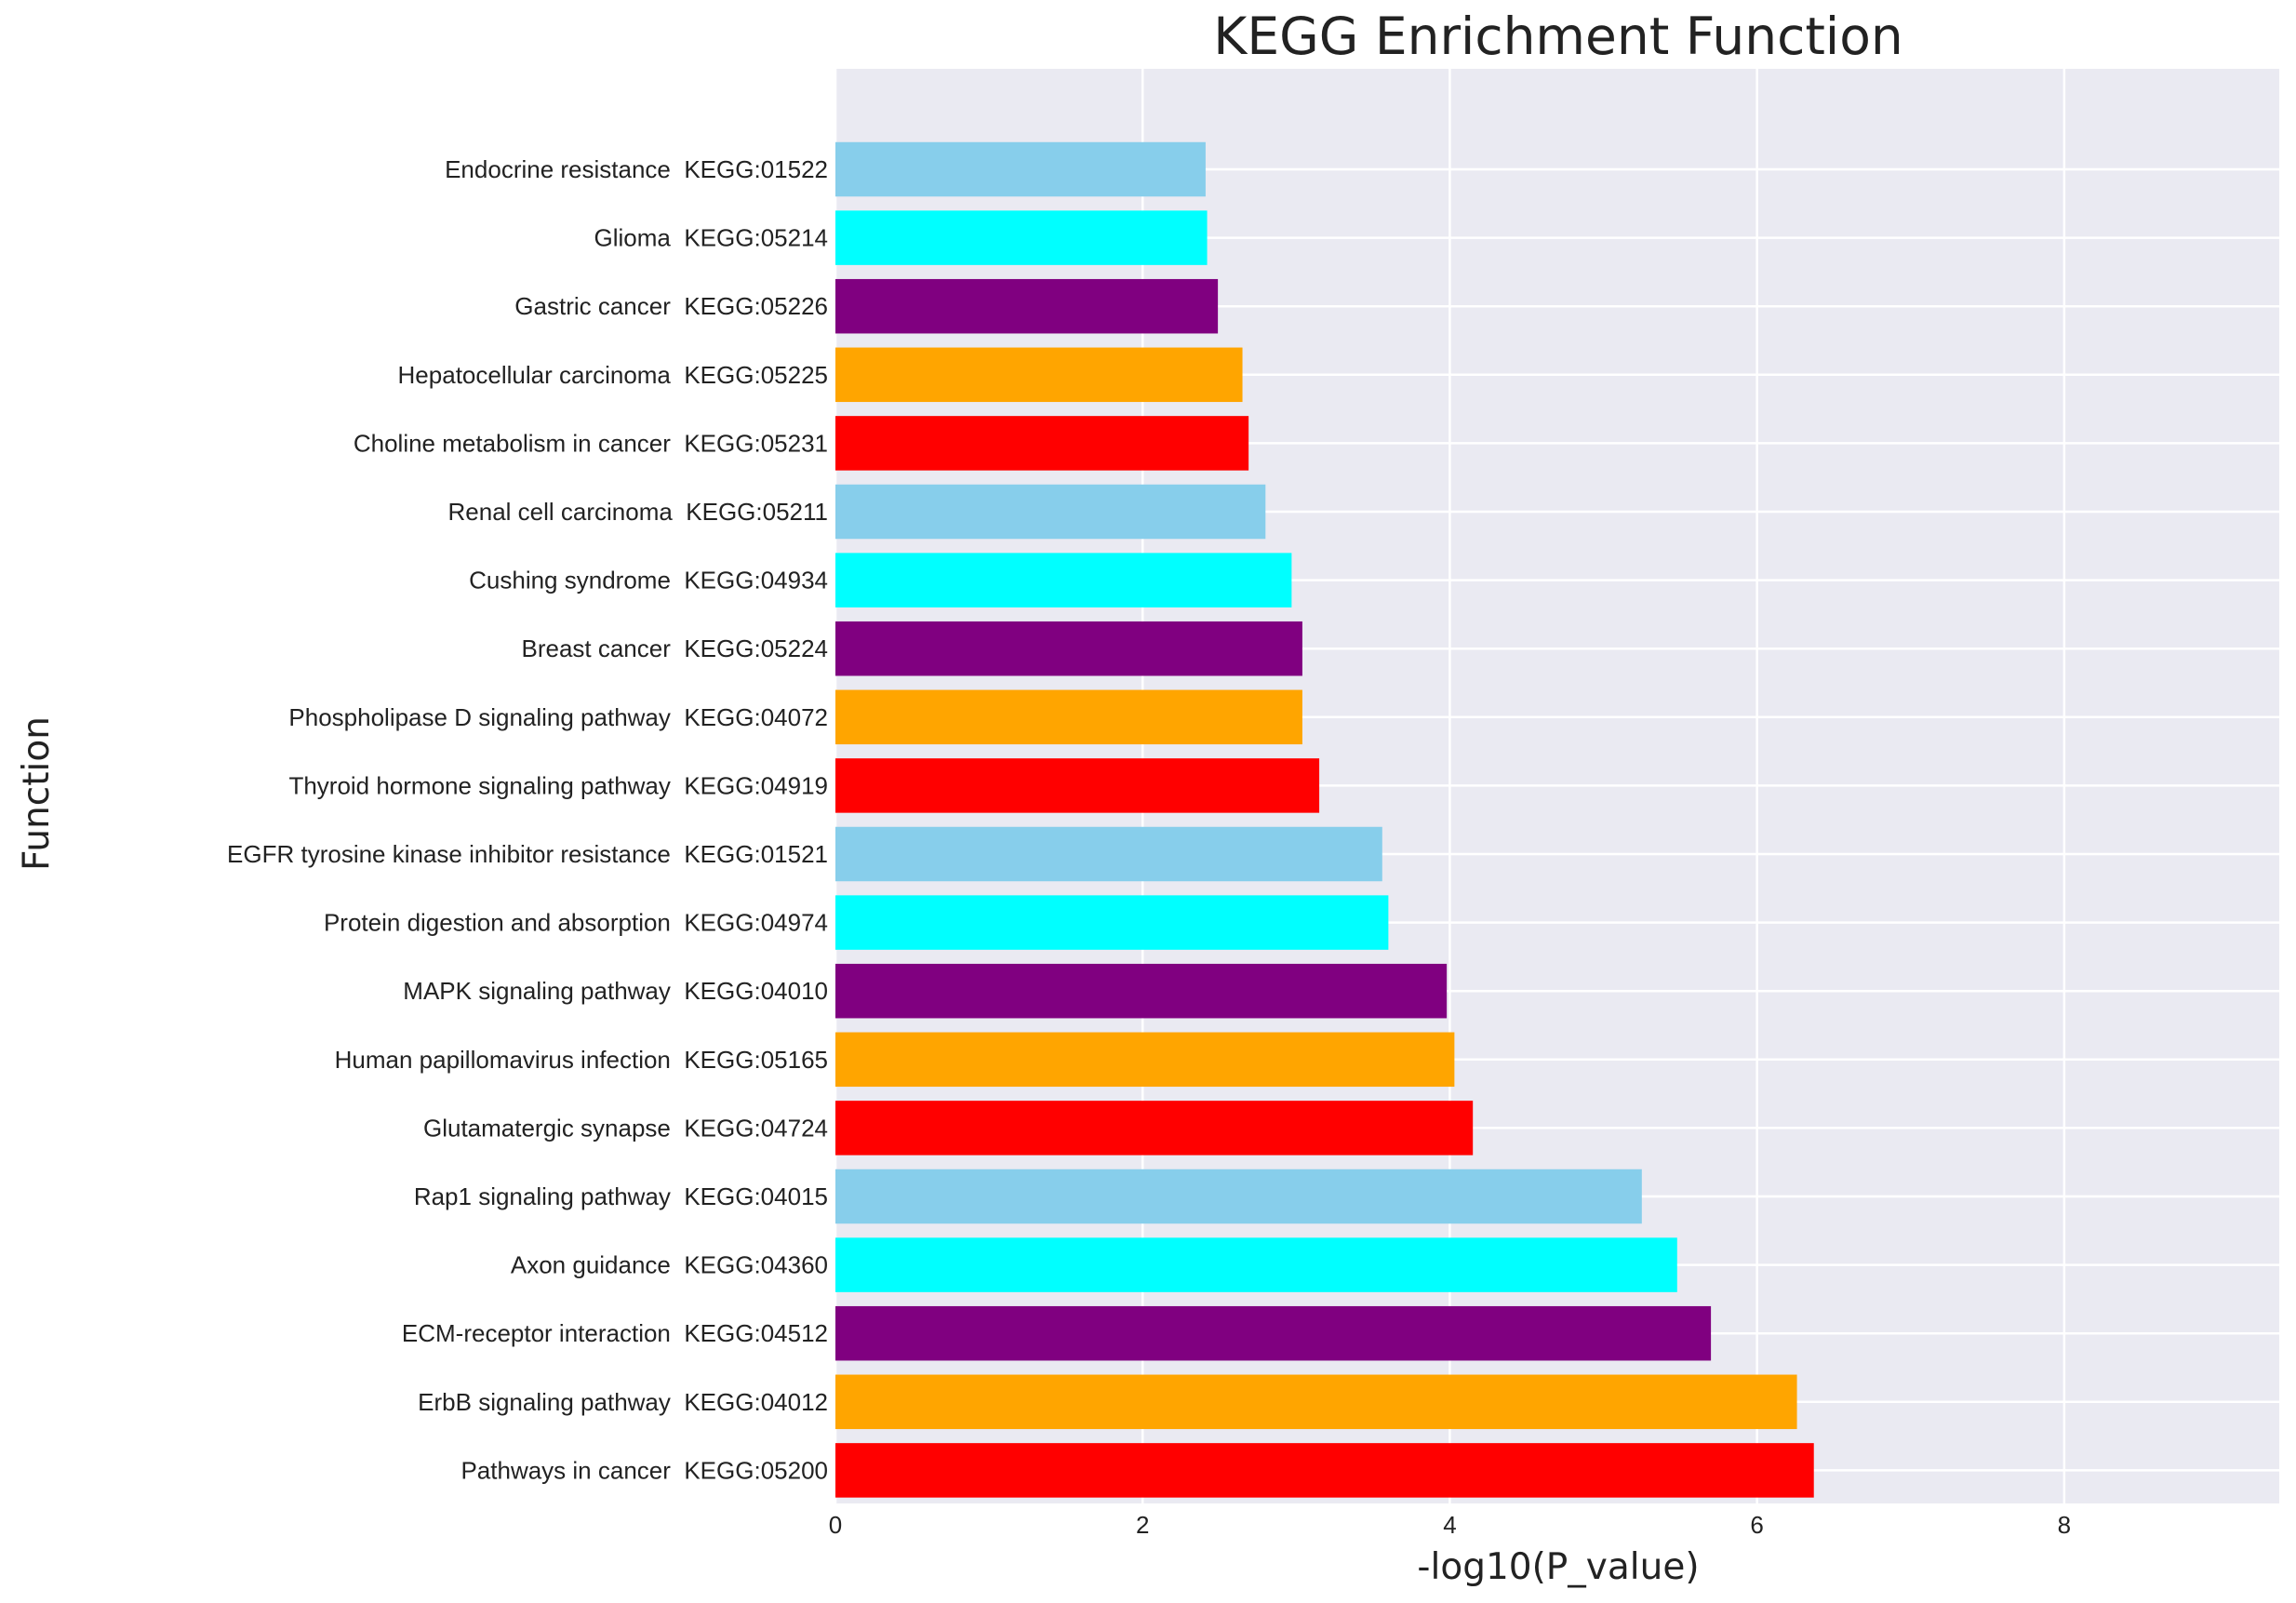  I want to click on x-tick-label: 8, so click(2064, 1525).